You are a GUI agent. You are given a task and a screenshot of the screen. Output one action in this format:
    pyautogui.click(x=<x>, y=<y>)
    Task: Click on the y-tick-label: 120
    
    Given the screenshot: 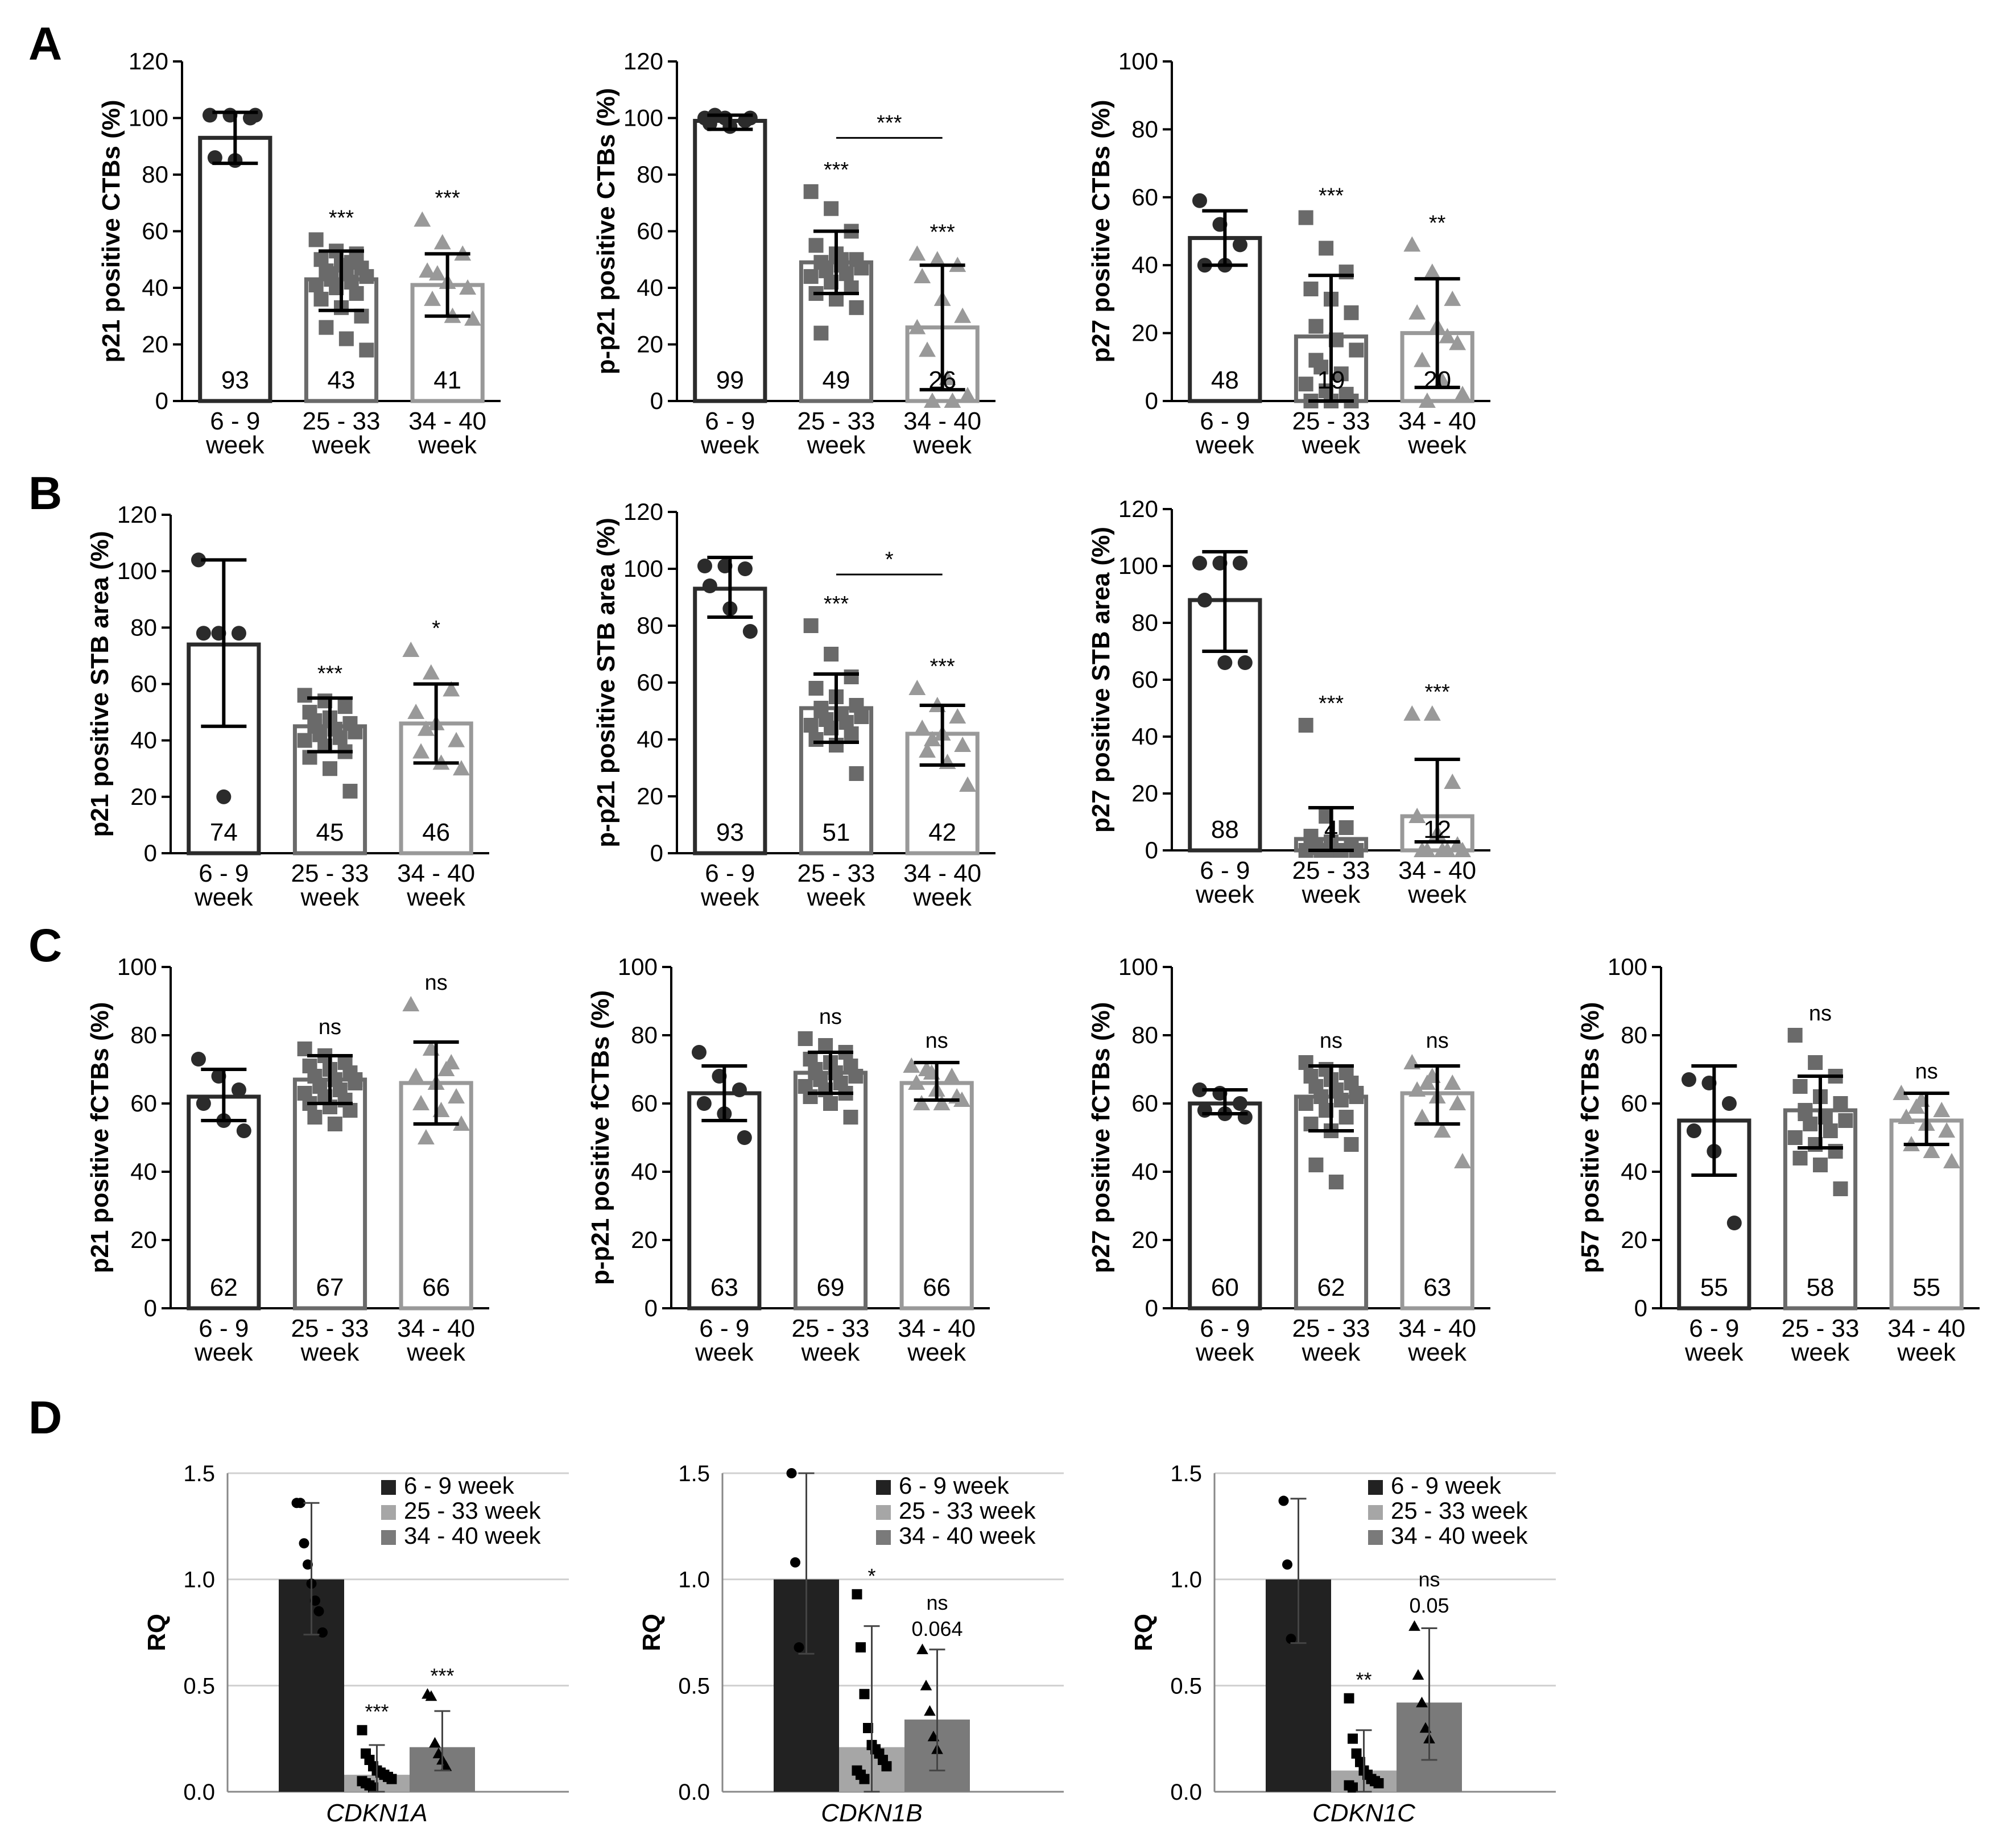 What is the action you would take?
    pyautogui.click(x=643, y=511)
    